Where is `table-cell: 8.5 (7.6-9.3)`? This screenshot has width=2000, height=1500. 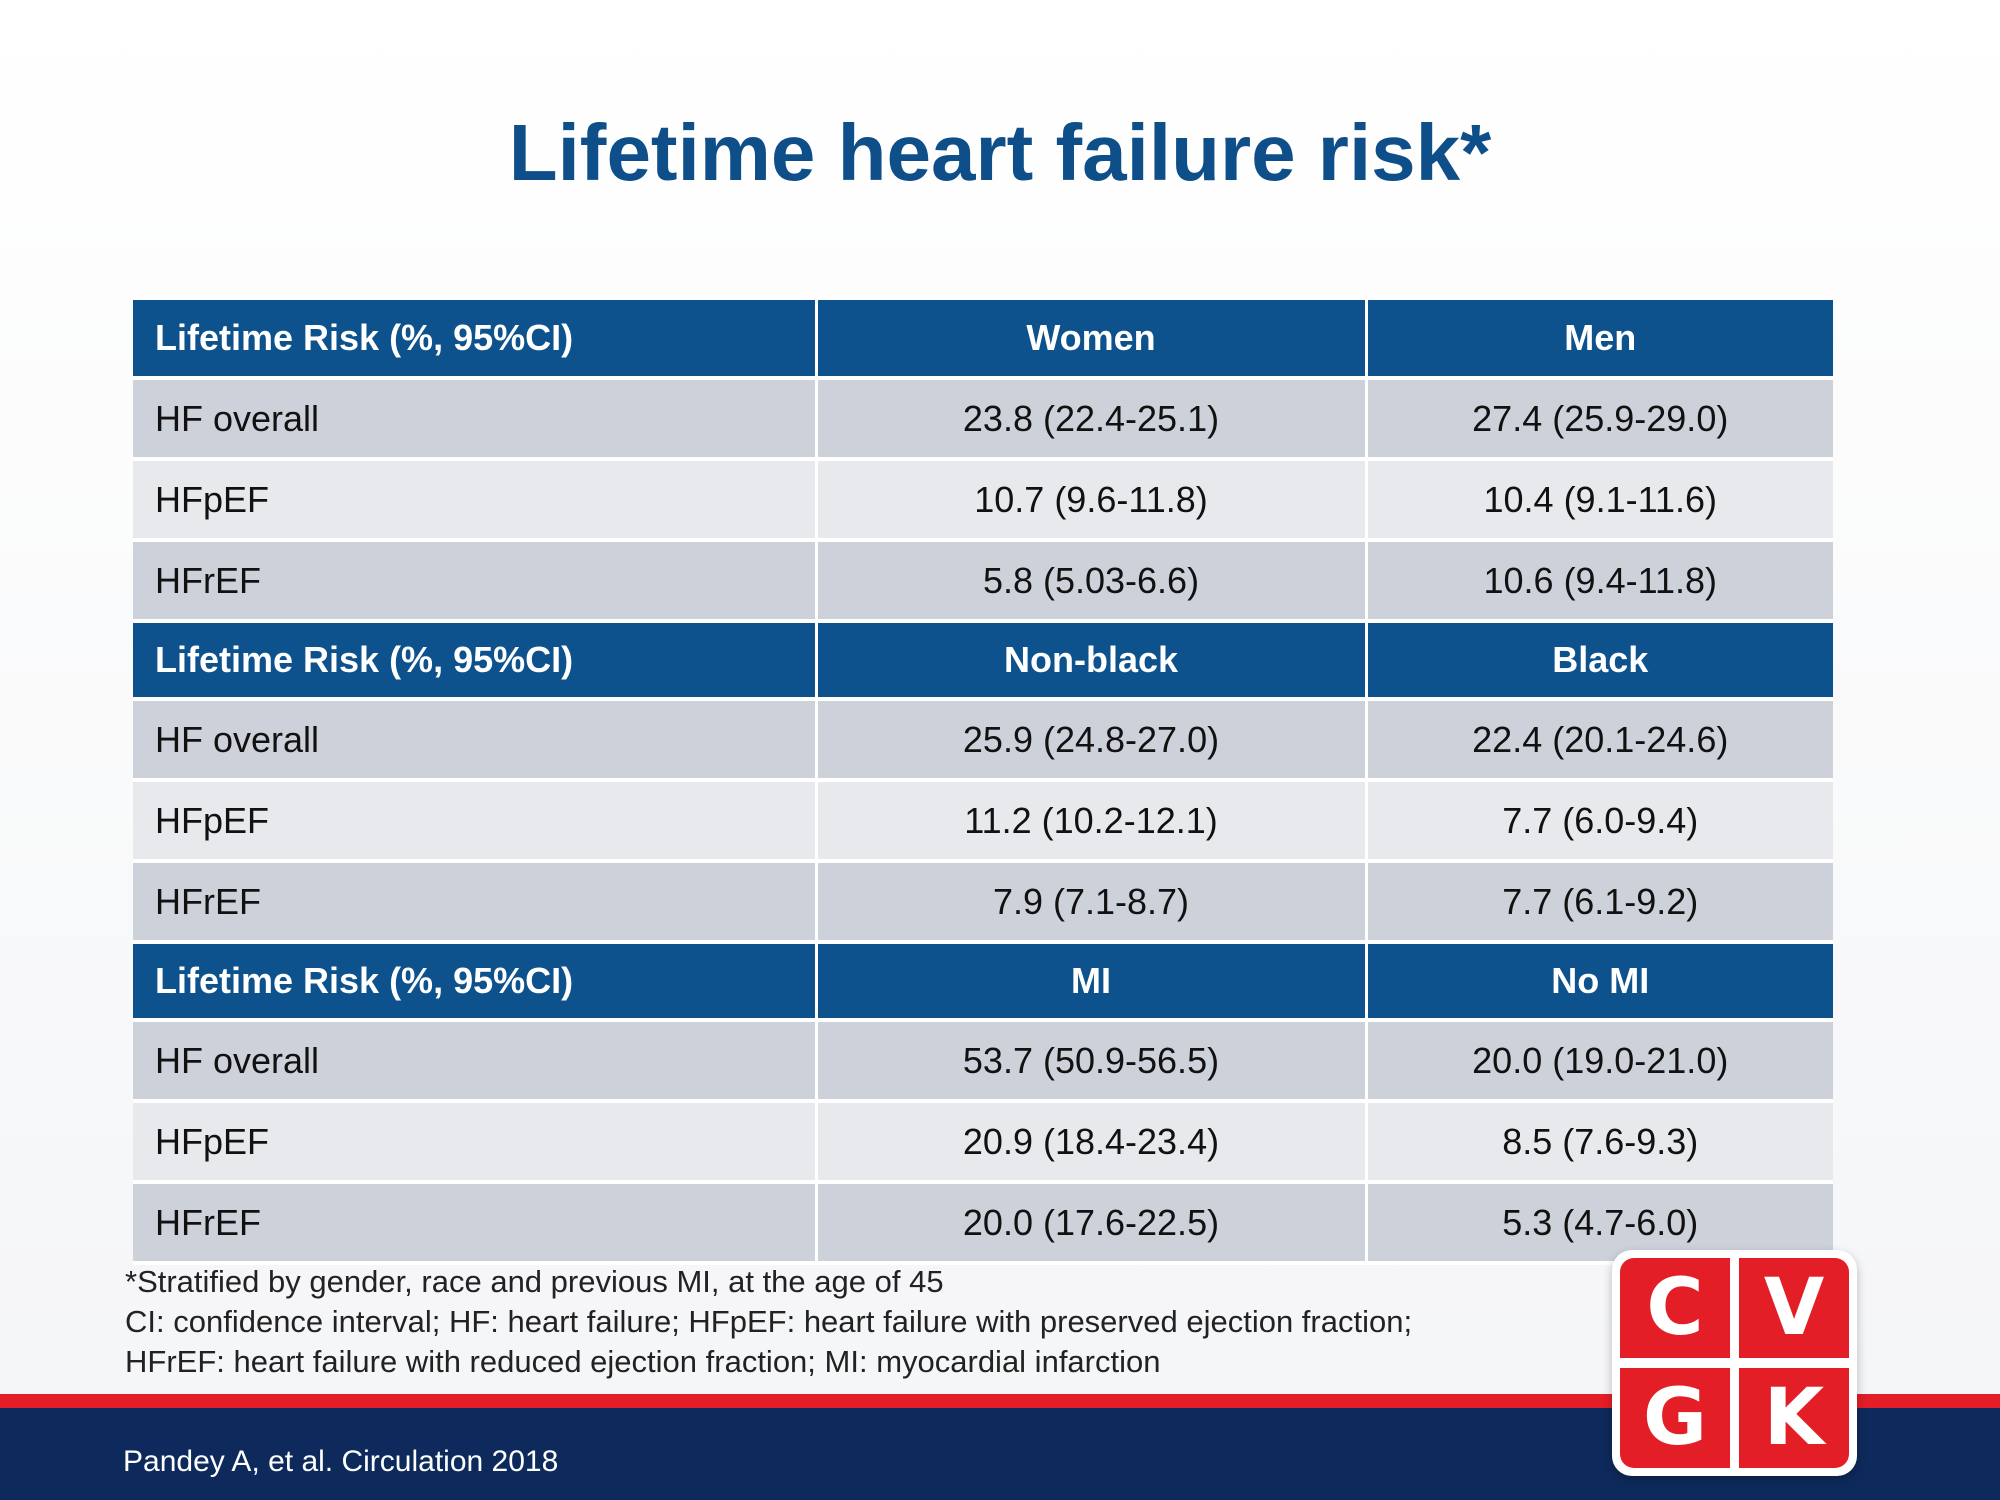 table-cell: 8.5 (7.6-9.3) is located at coordinates (1599, 1142).